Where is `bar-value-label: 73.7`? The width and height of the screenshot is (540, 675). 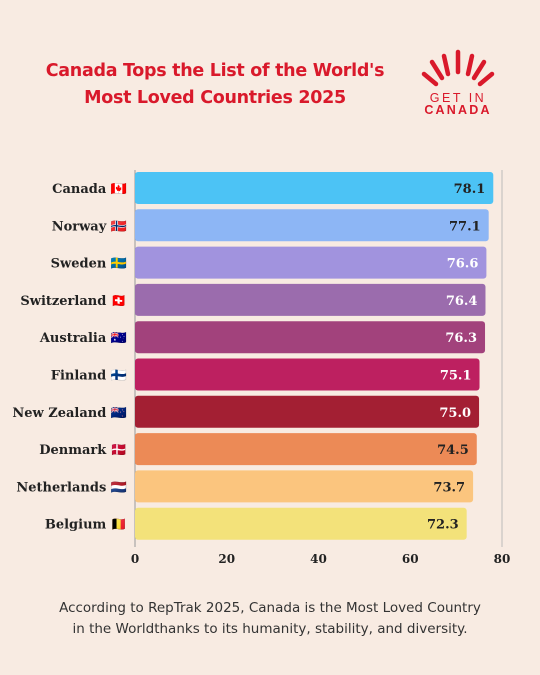
bar-value-label: 73.7 is located at coordinates (449, 487).